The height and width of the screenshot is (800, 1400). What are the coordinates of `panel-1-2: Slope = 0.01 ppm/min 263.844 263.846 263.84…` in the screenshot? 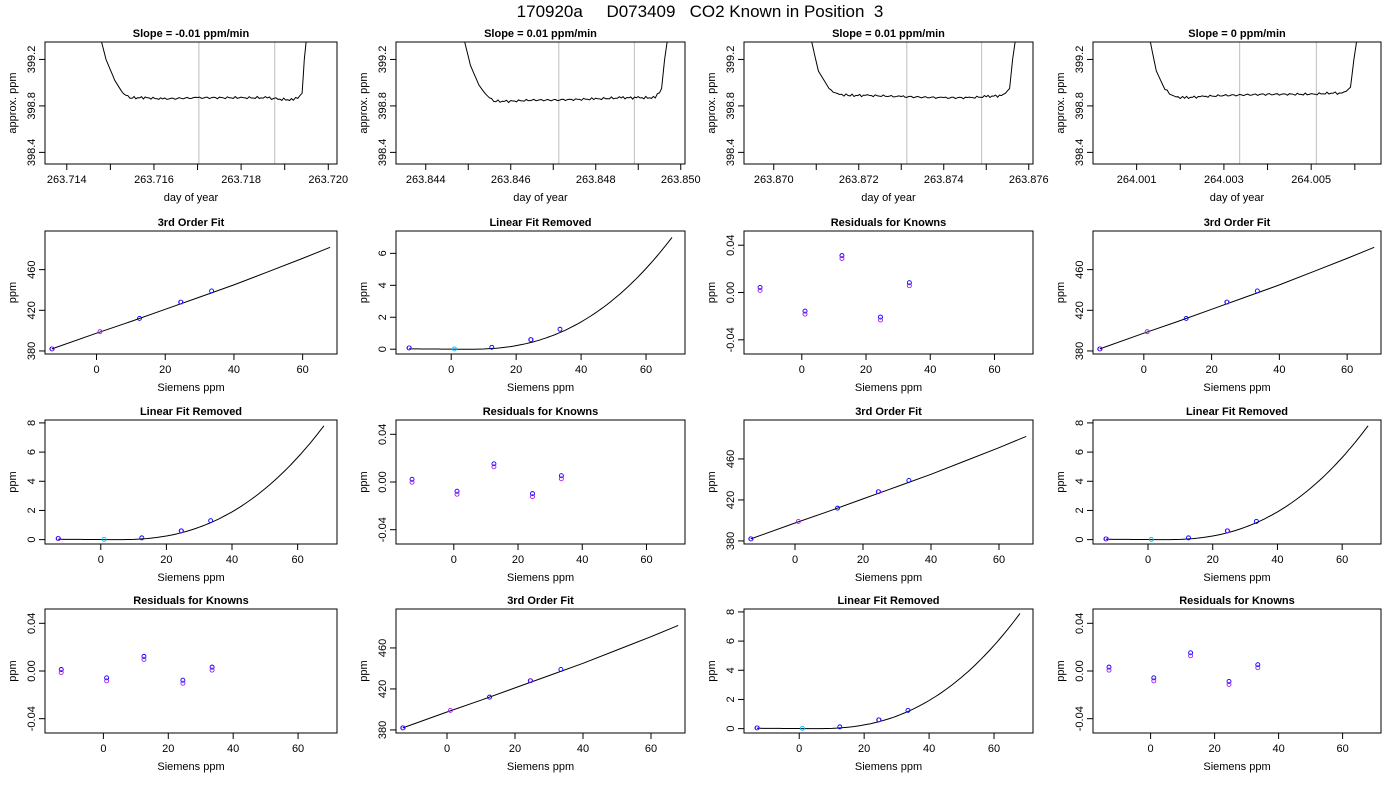 It's located at (529, 116).